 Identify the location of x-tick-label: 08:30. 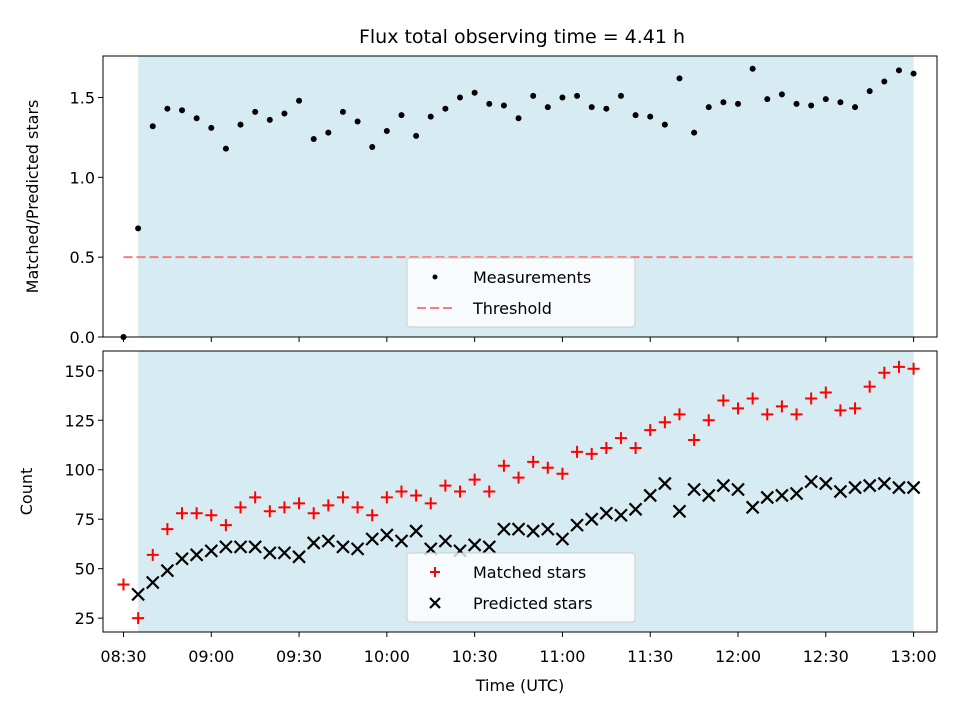
(123, 656).